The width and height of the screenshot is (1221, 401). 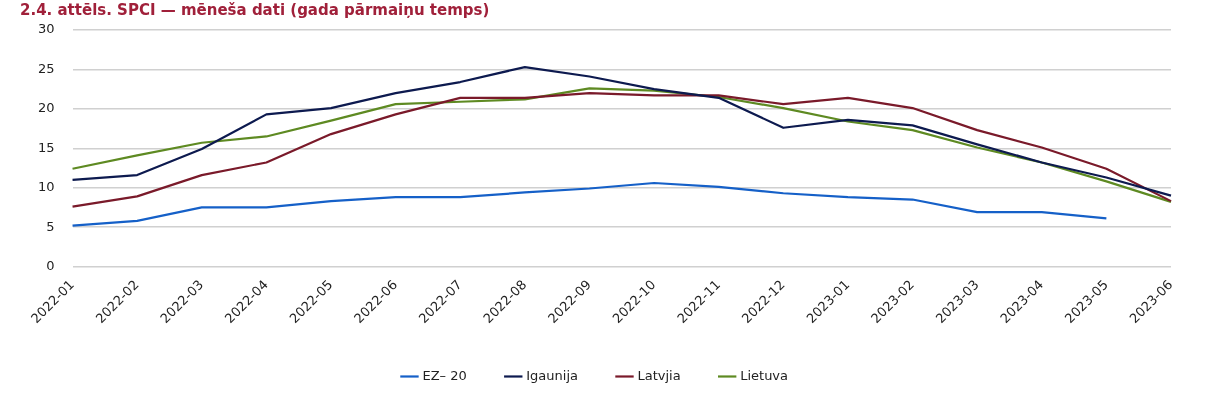 I want to click on chart-title: 2.4. attēls. SPCI — mēneša dati (gada pārmaiņu temps), so click(x=255, y=9).